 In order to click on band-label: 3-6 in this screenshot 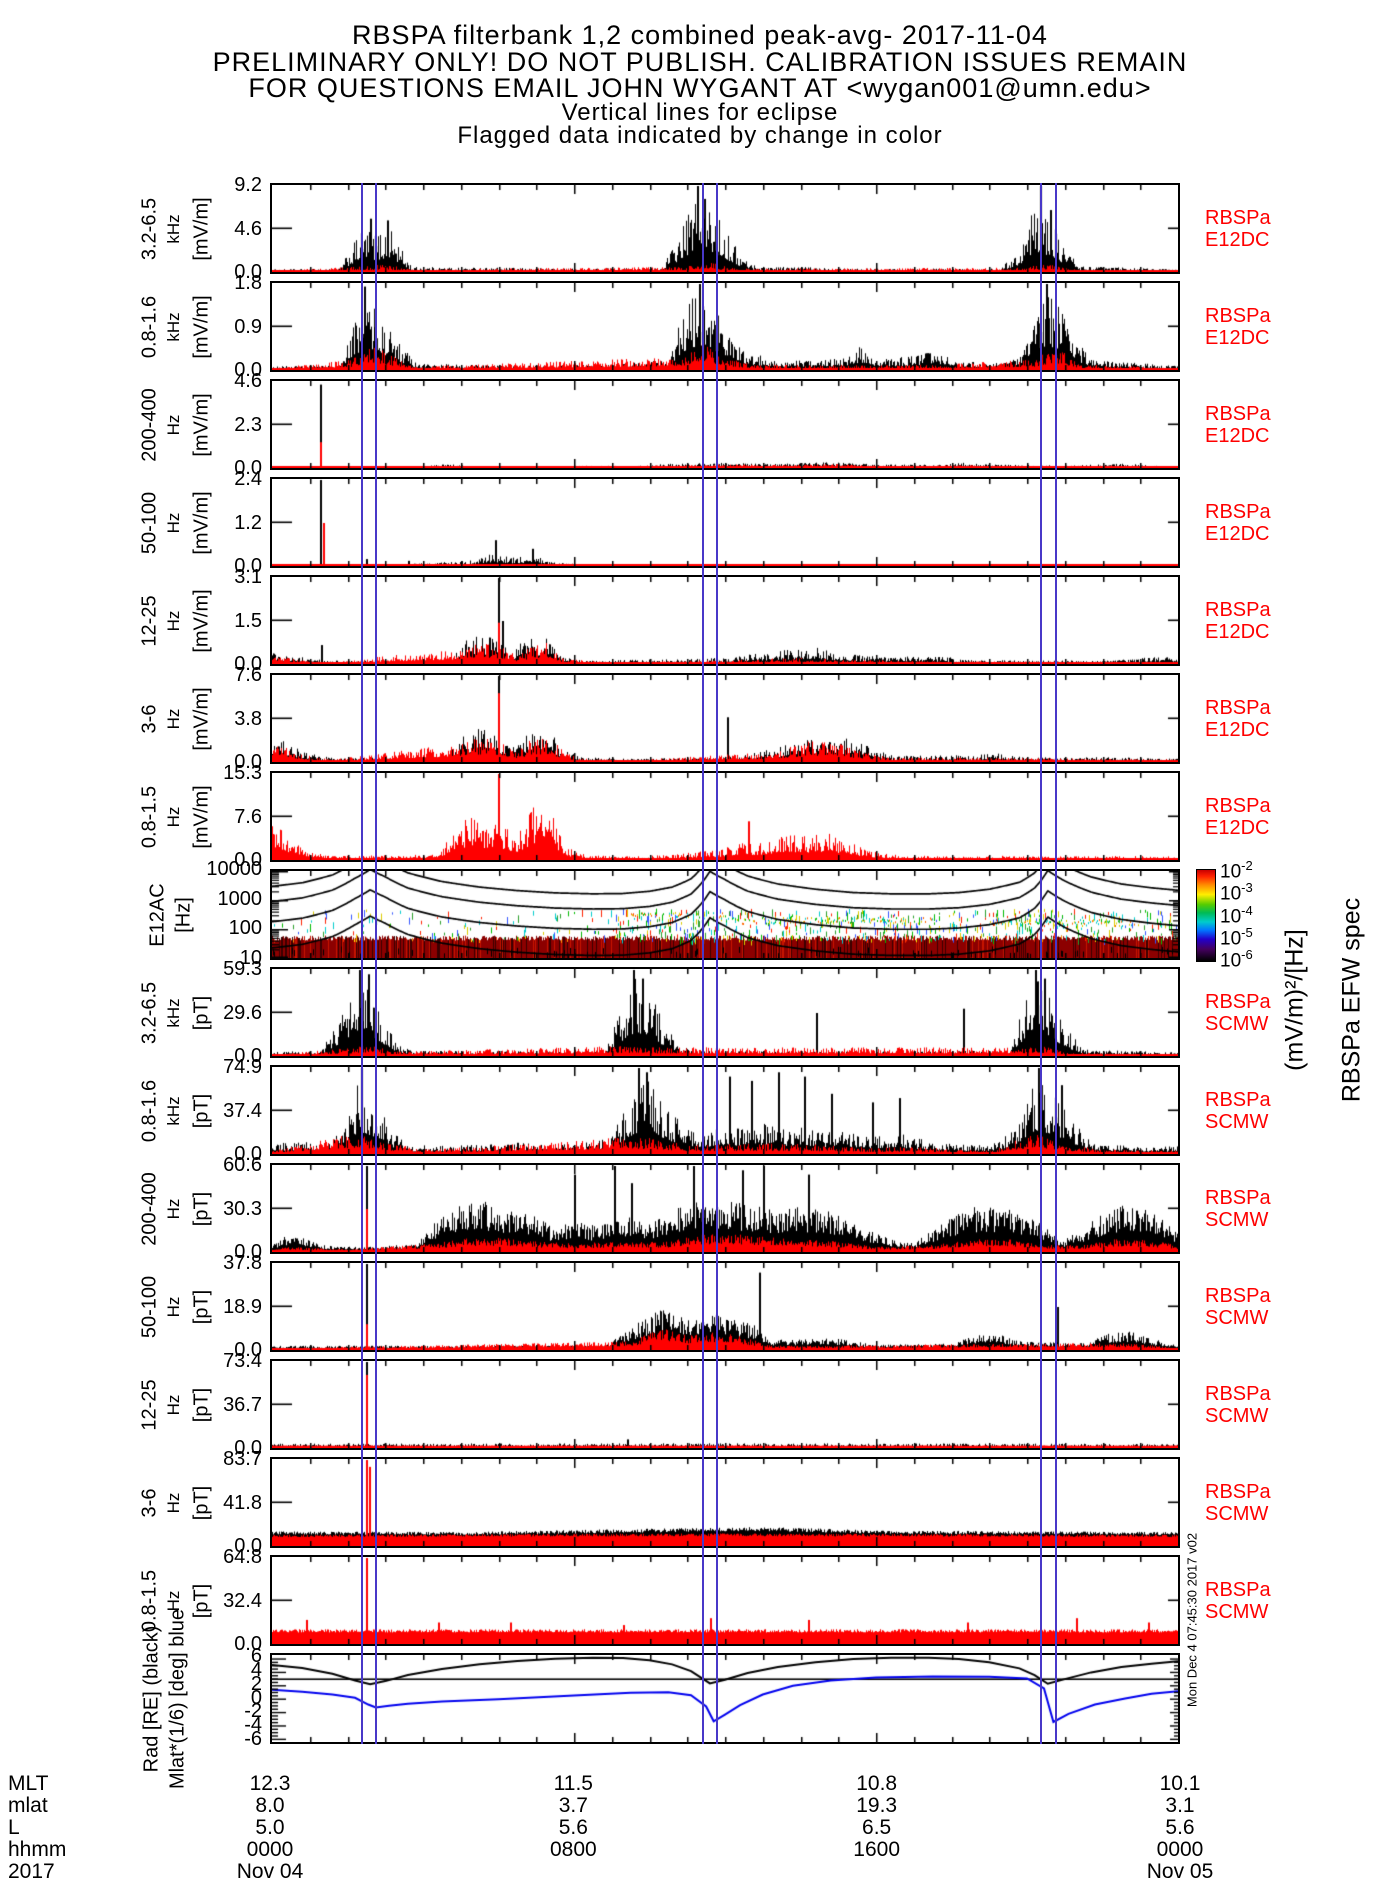, I will do `click(149, 1502)`.